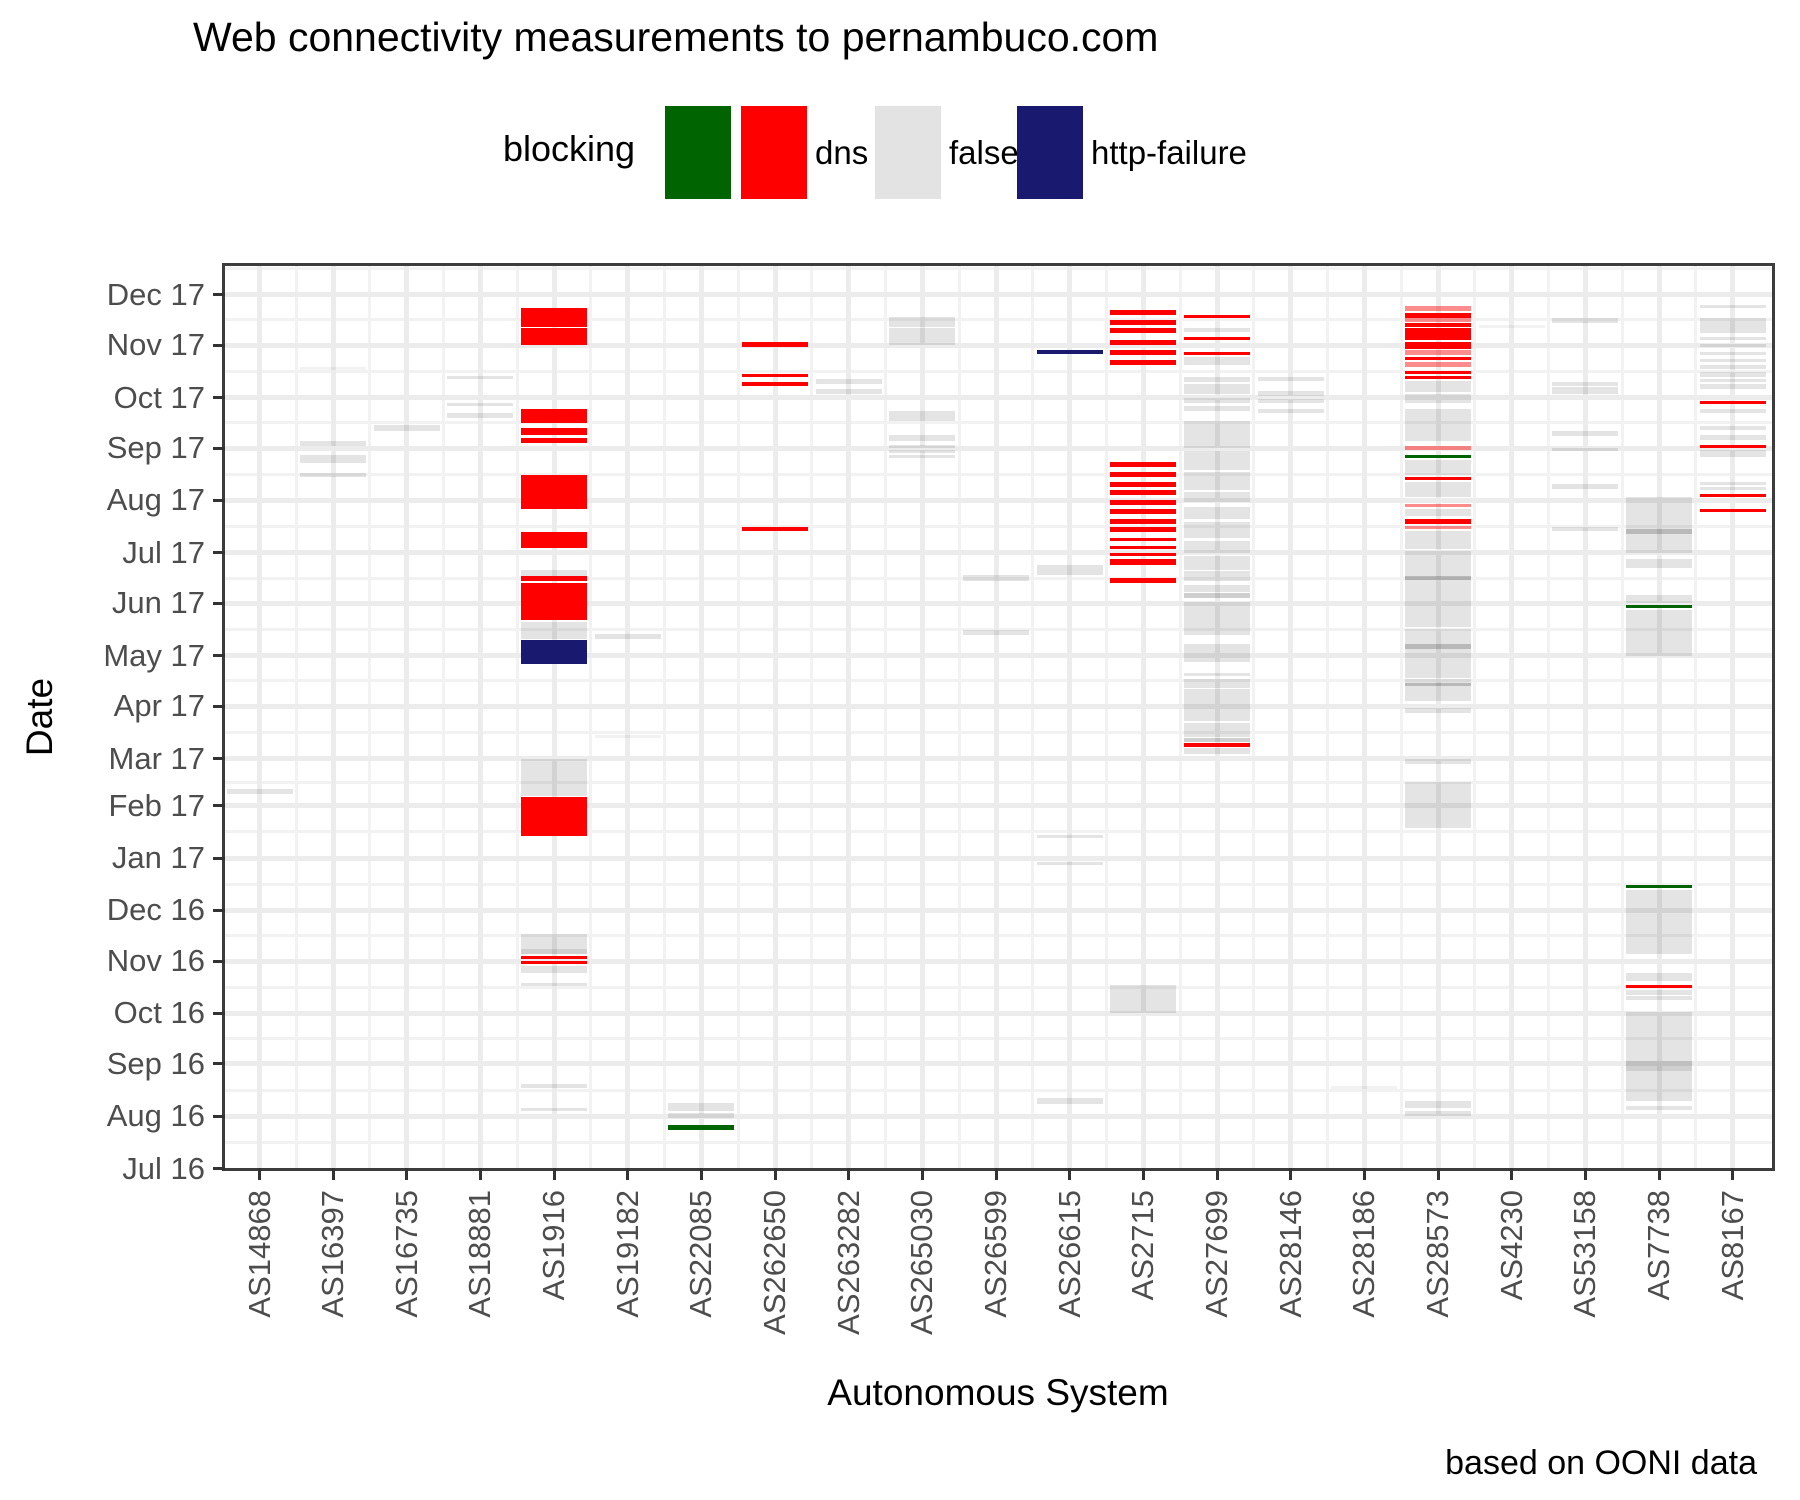 The height and width of the screenshot is (1500, 1800). I want to click on x-tick-label: AS19182, so click(627, 1254).